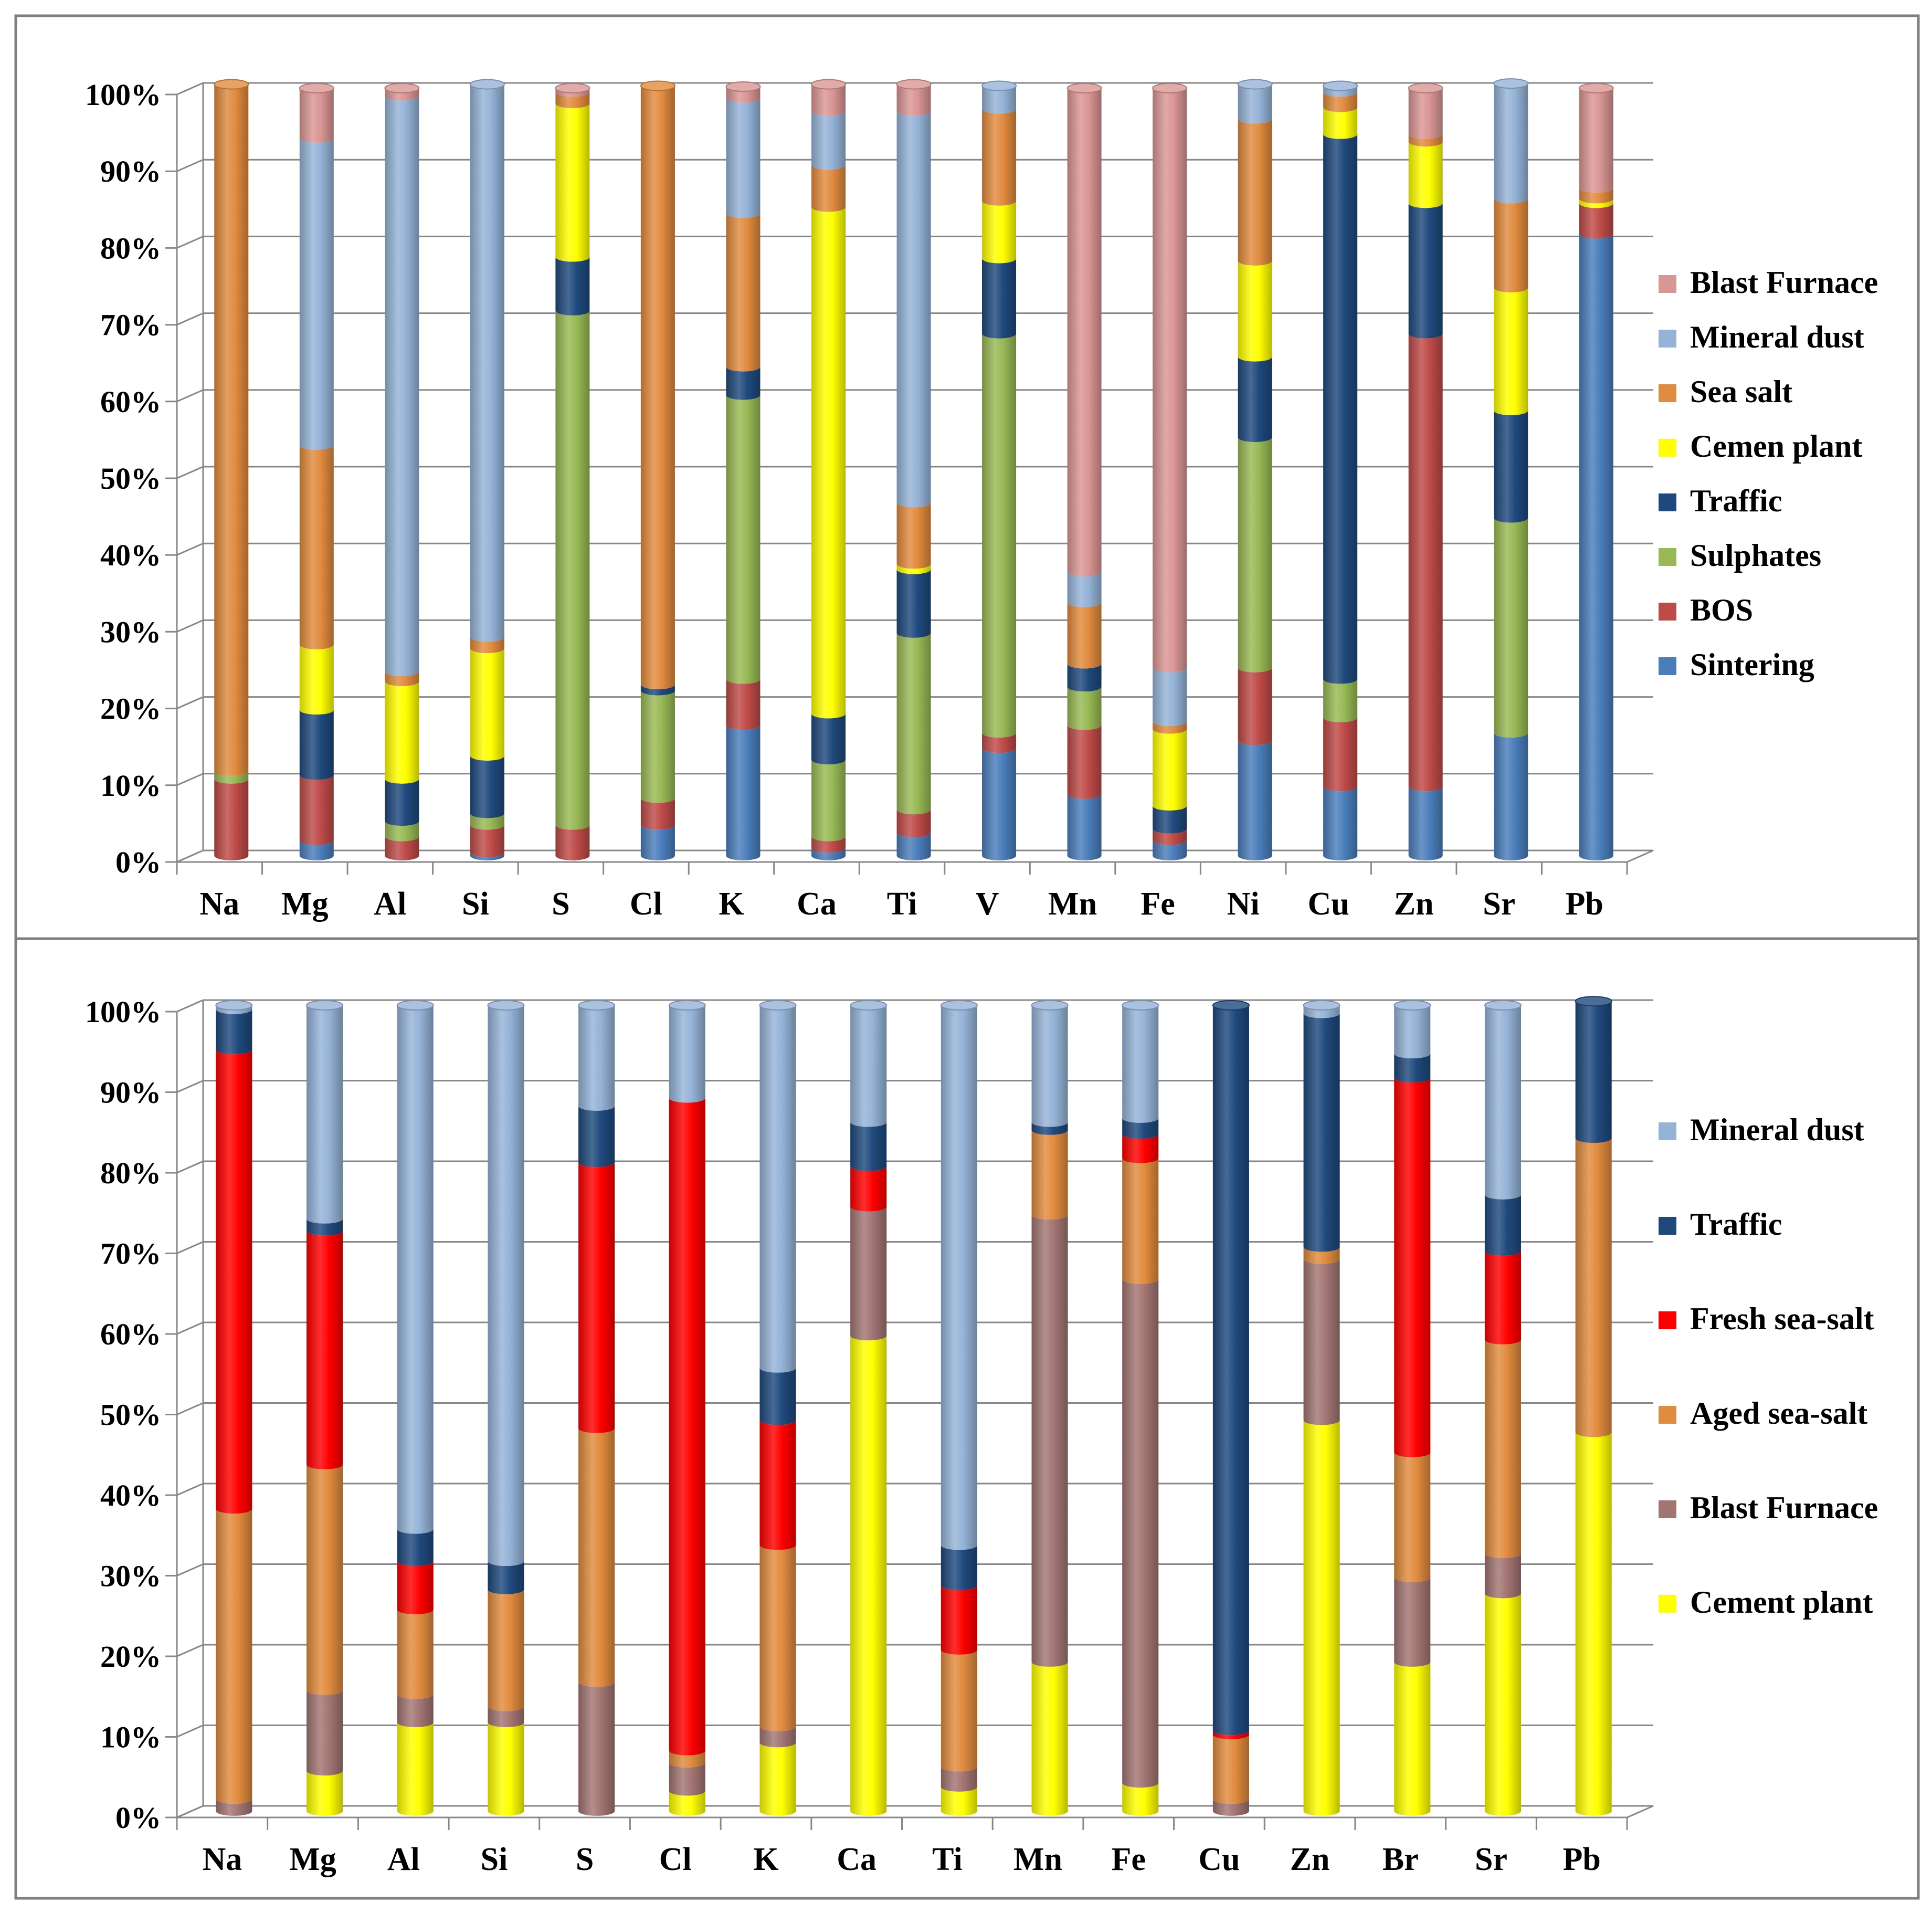  Describe the element at coordinates (1400, 1859) in the screenshot. I see `x-tick-label-br: Br` at that location.